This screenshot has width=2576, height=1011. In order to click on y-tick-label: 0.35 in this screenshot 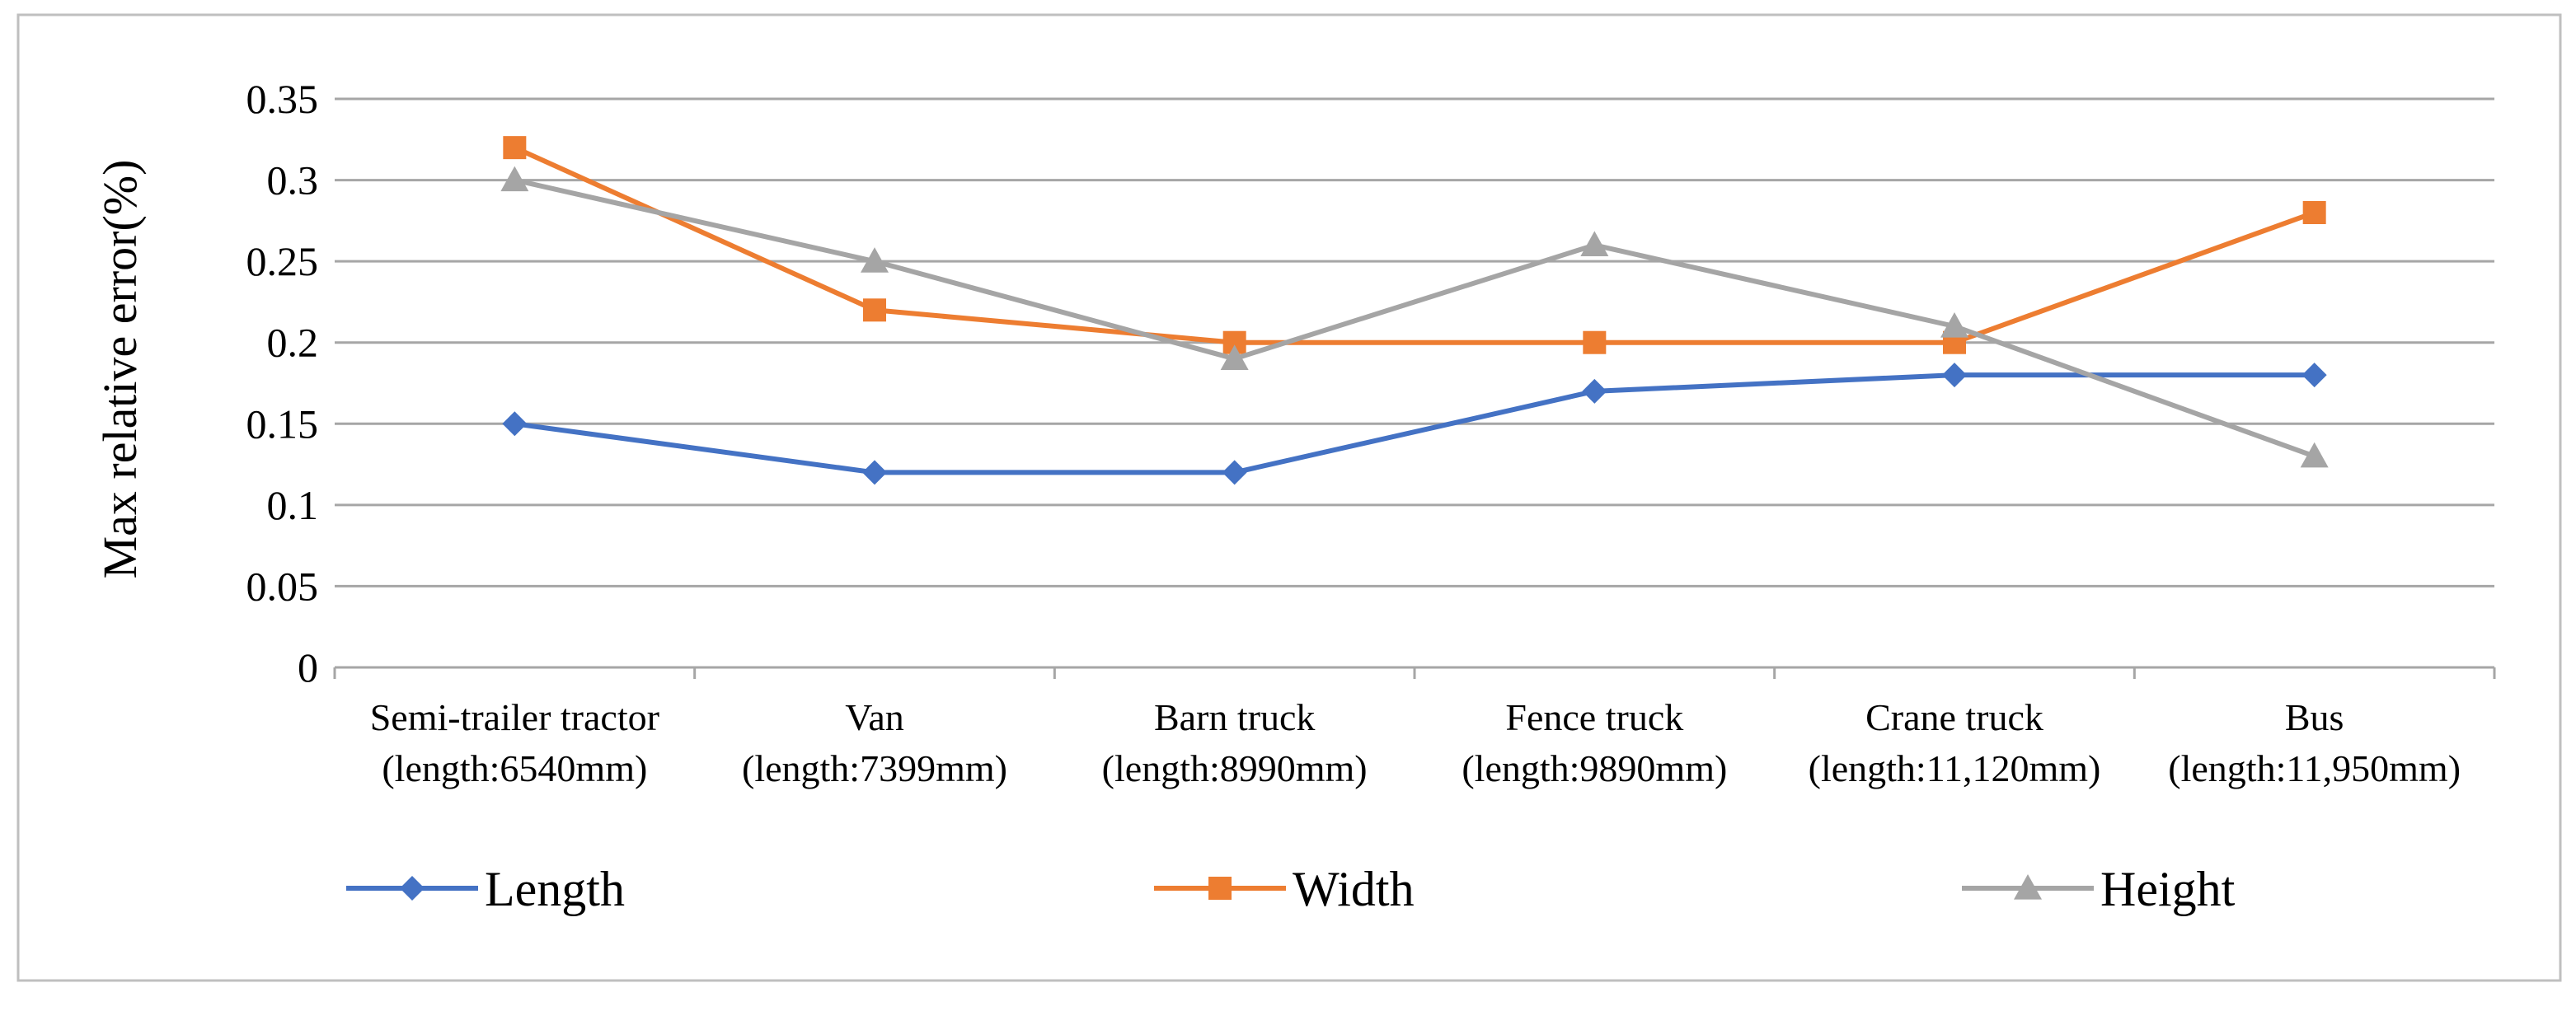, I will do `click(283, 99)`.